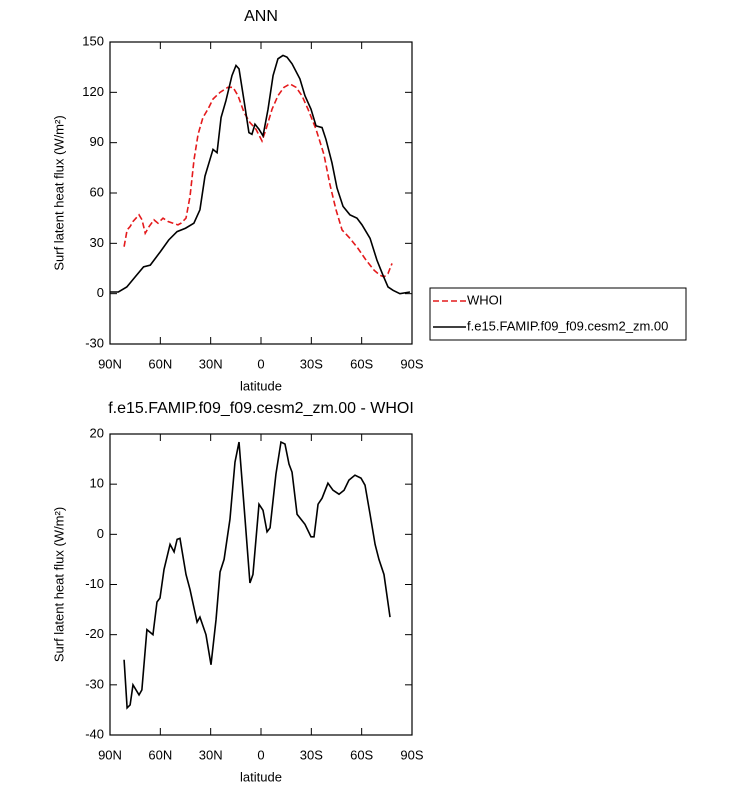 Image resolution: width=733 pixels, height=790 pixels. What do you see at coordinates (93, 91) in the screenshot?
I see `y-tick-label: 120` at bounding box center [93, 91].